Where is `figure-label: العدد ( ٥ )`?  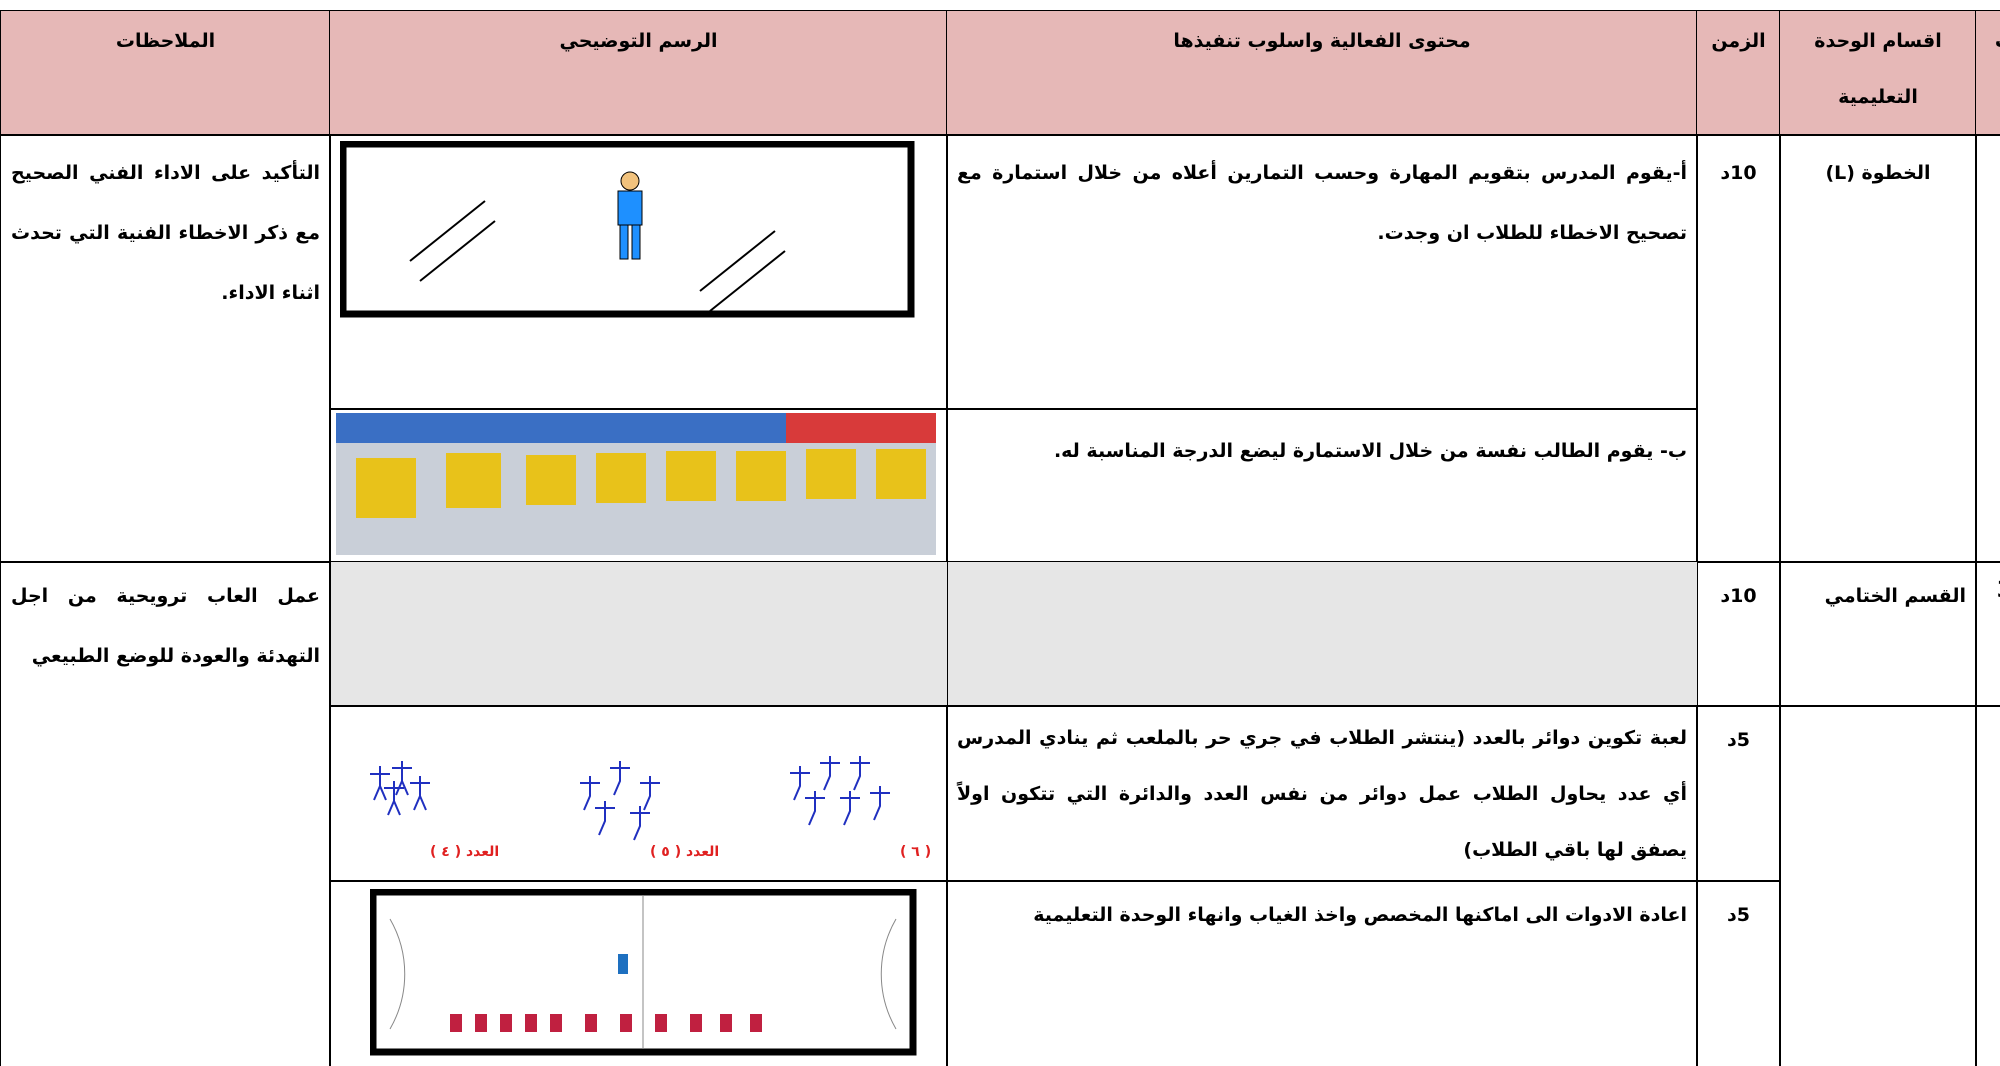 figure-label: العدد ( ٥ ) is located at coordinates (684, 852).